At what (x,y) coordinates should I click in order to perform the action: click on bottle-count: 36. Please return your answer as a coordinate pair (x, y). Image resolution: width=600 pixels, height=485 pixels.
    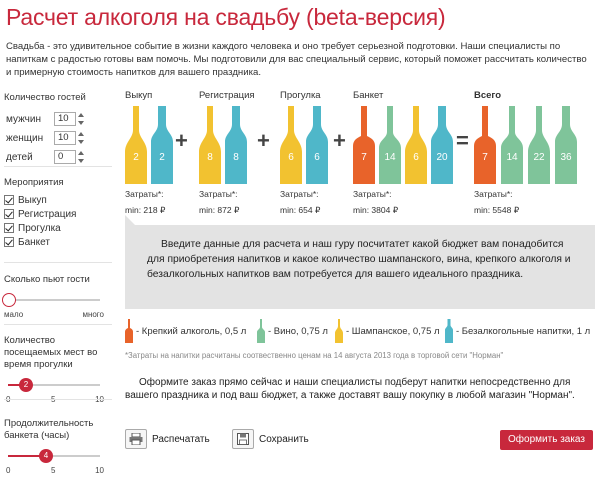
    Looking at the image, I should click on (566, 157).